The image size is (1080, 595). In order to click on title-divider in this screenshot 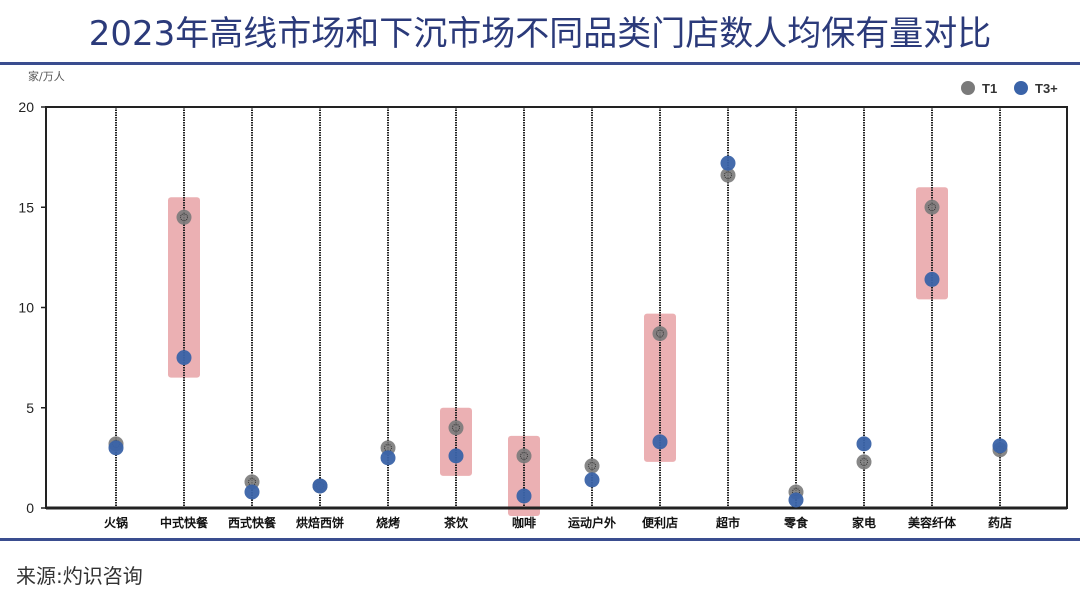, I will do `click(540, 63)`.